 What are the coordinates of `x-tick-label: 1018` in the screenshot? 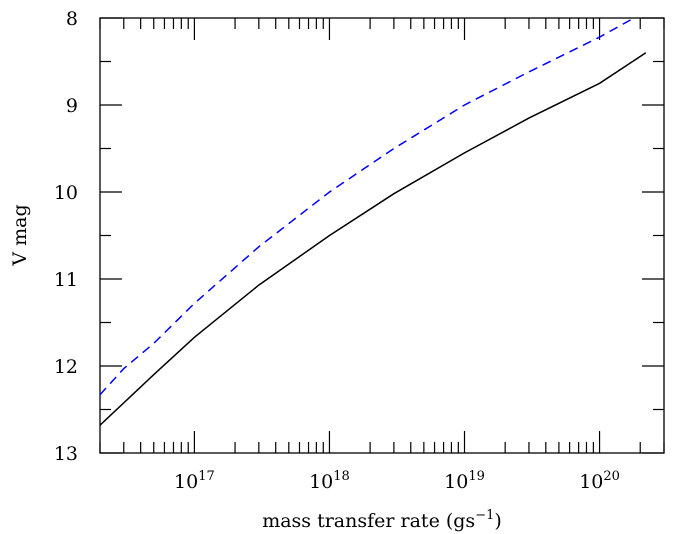 It's located at (329, 481).